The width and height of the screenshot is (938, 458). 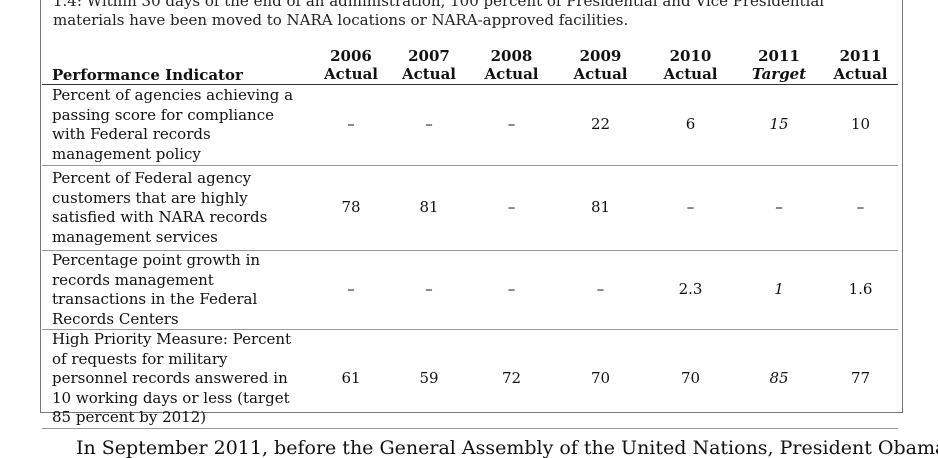 What do you see at coordinates (351, 207) in the screenshot?
I see `value-cell: 78` at bounding box center [351, 207].